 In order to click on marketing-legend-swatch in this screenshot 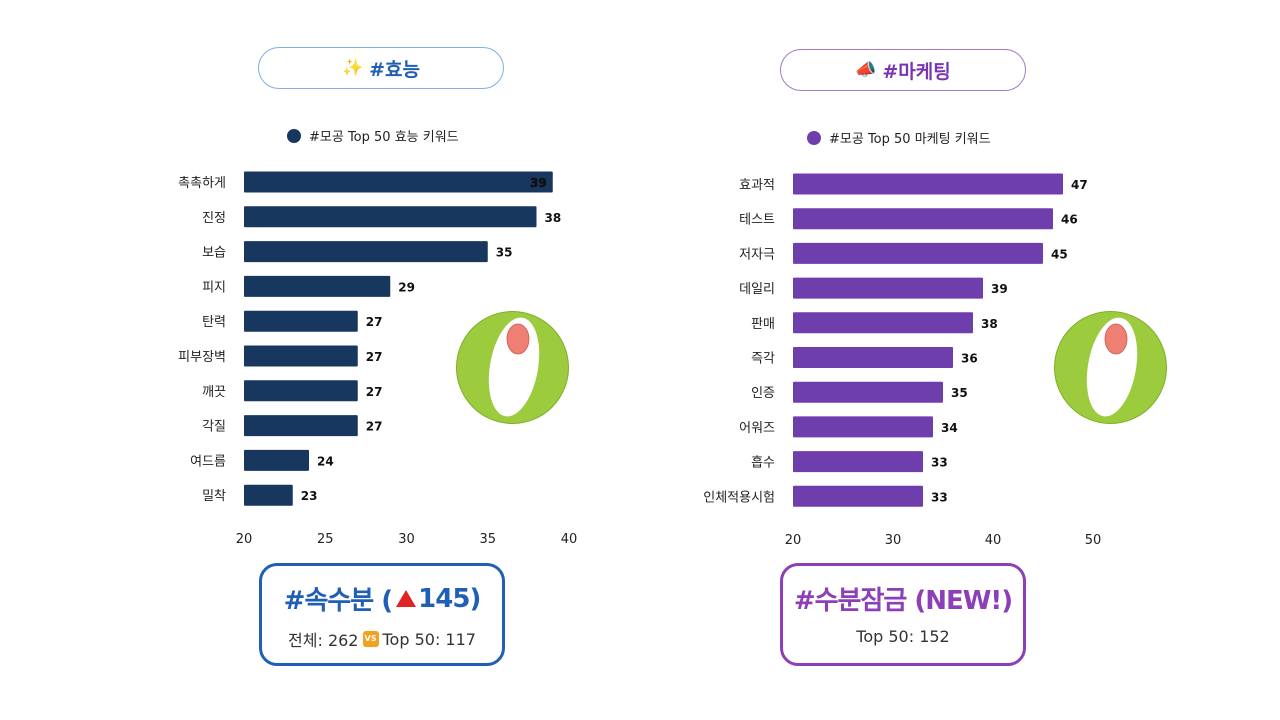, I will do `click(814, 137)`.